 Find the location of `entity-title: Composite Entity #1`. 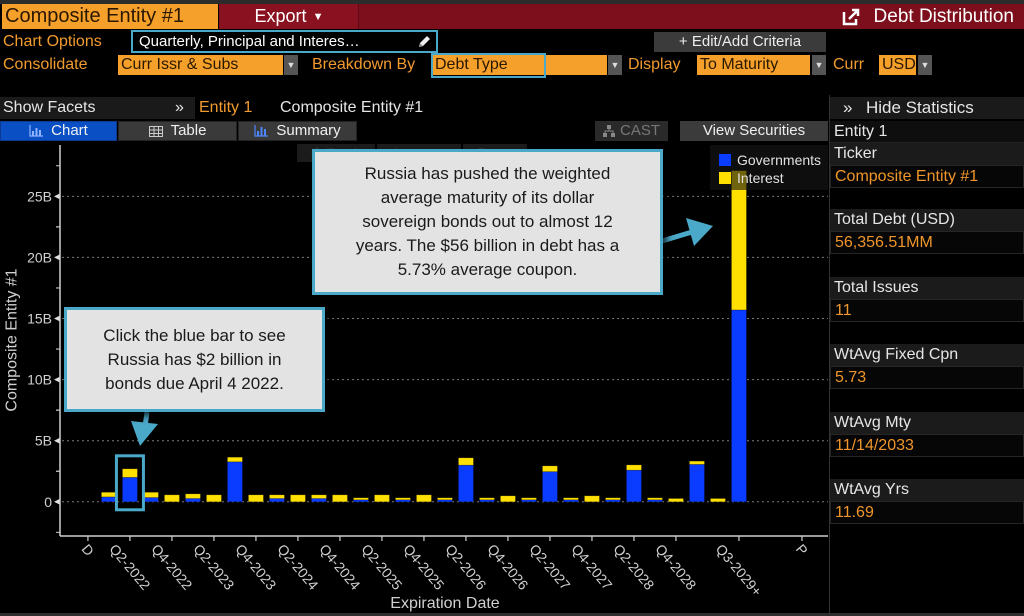

entity-title: Composite Entity #1 is located at coordinates (110, 16).